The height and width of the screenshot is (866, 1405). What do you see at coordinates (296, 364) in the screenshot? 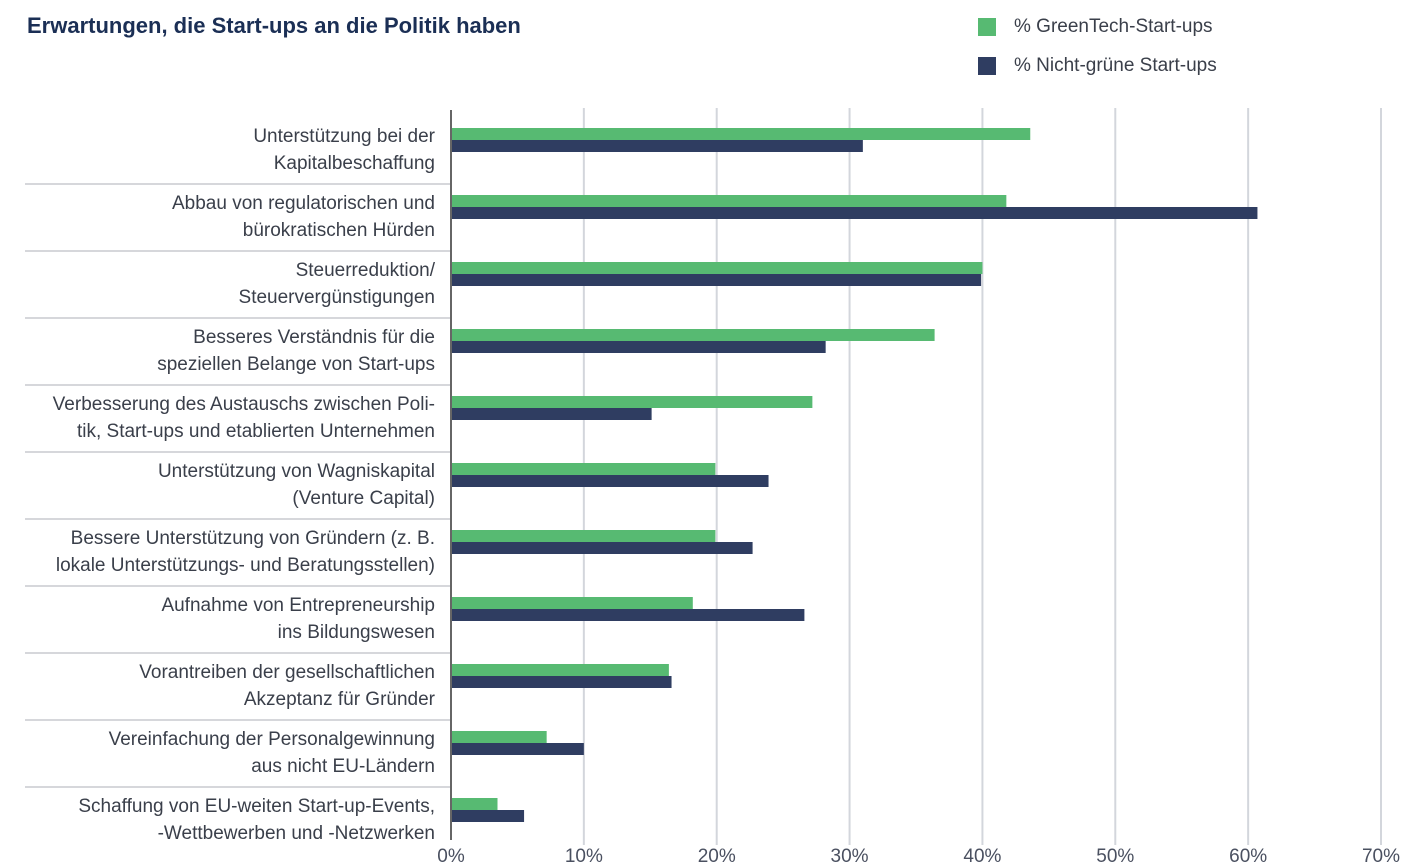
I see `category-label: speziellen Belange von Start-ups` at bounding box center [296, 364].